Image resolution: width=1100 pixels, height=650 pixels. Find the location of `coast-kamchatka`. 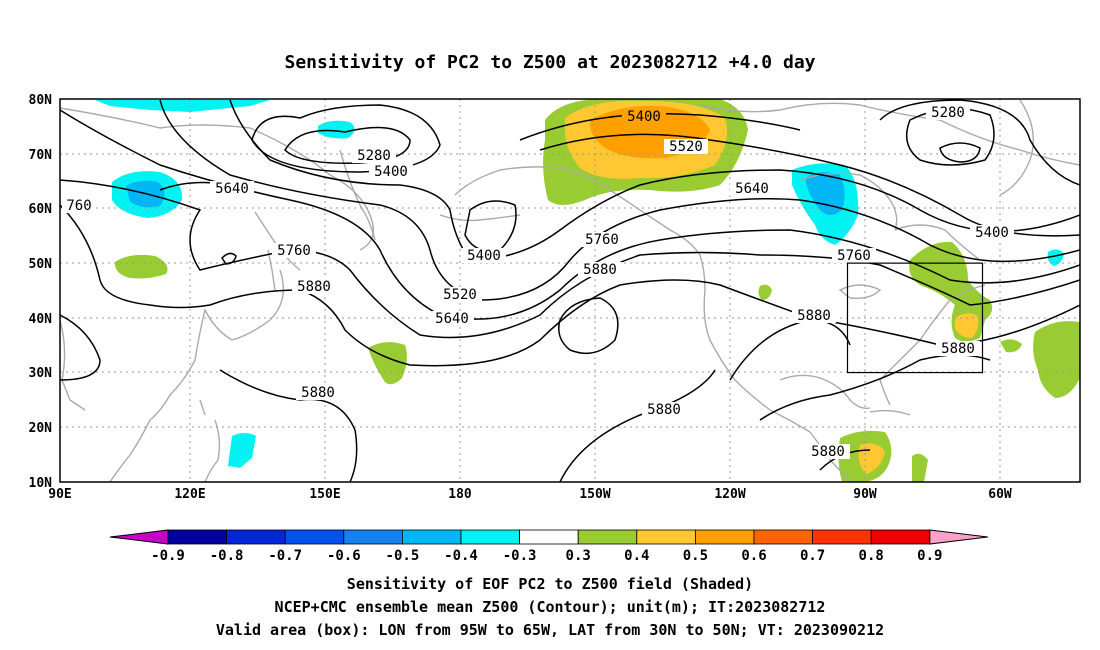

coast-kamchatka is located at coordinates (357, 195).